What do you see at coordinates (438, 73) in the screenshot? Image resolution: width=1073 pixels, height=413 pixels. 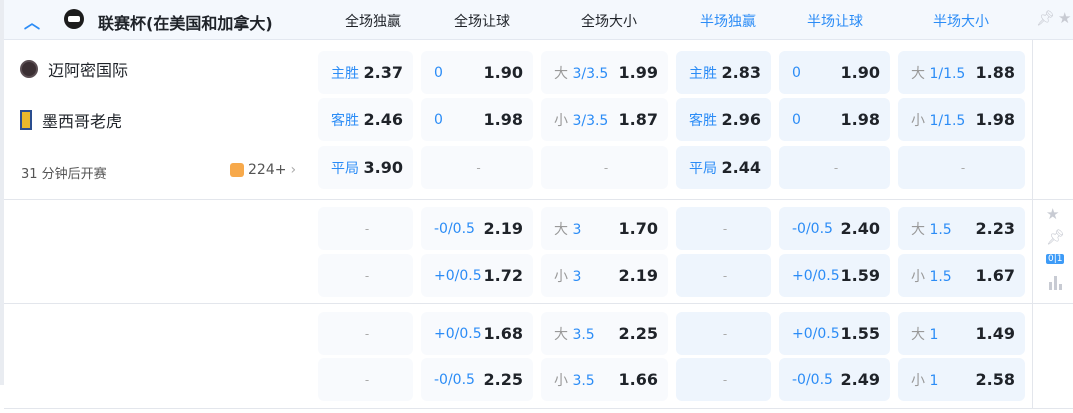 I see `odds-label: 0` at bounding box center [438, 73].